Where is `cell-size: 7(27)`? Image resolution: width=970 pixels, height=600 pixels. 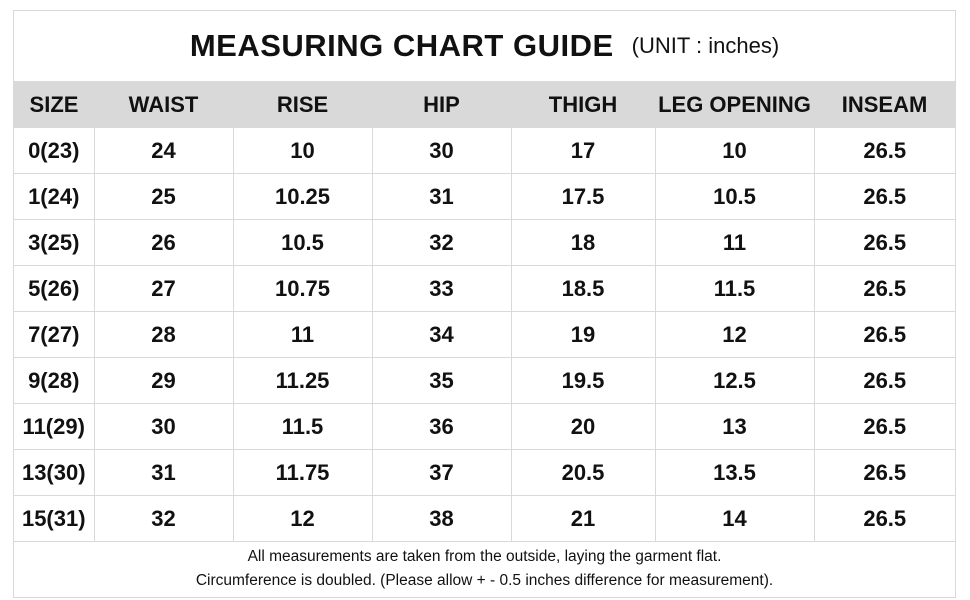 cell-size: 7(27) is located at coordinates (54, 334).